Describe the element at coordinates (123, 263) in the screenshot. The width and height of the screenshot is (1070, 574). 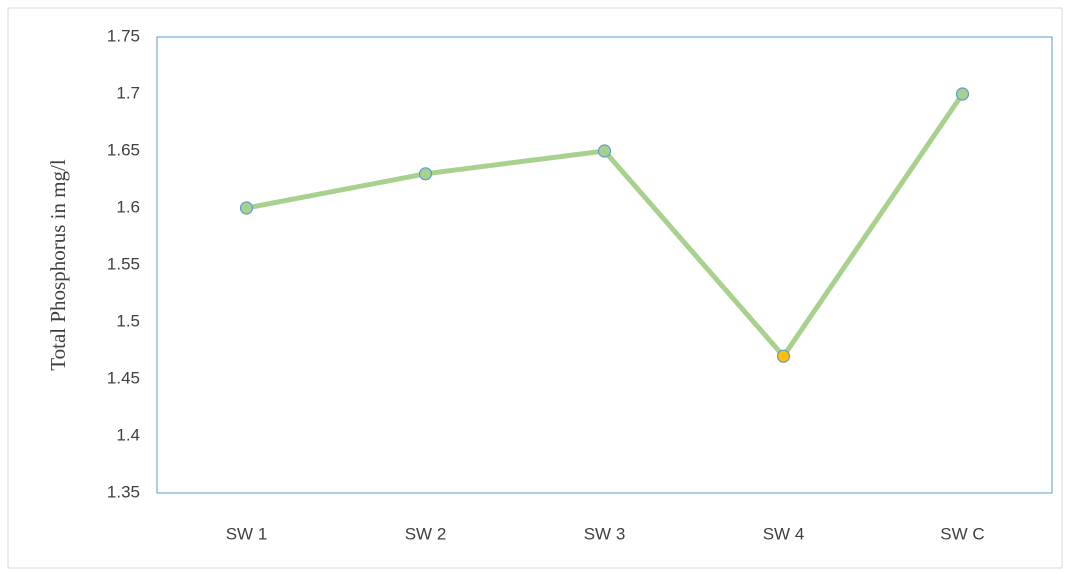
I see `y-tick-label: 1.55` at that location.